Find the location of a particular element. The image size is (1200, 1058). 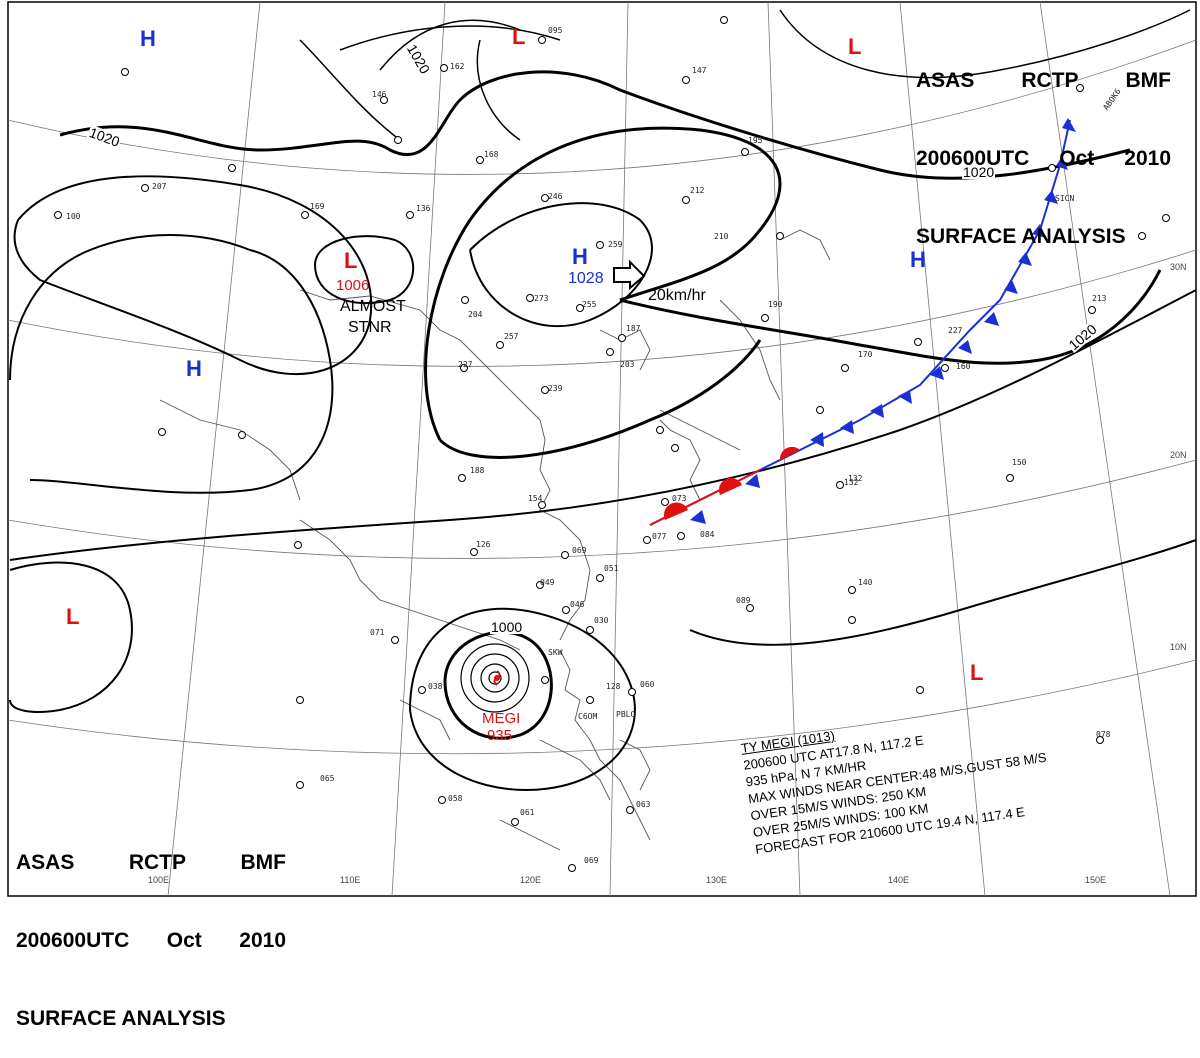

station-id: SICN is located at coordinates (1065, 198).